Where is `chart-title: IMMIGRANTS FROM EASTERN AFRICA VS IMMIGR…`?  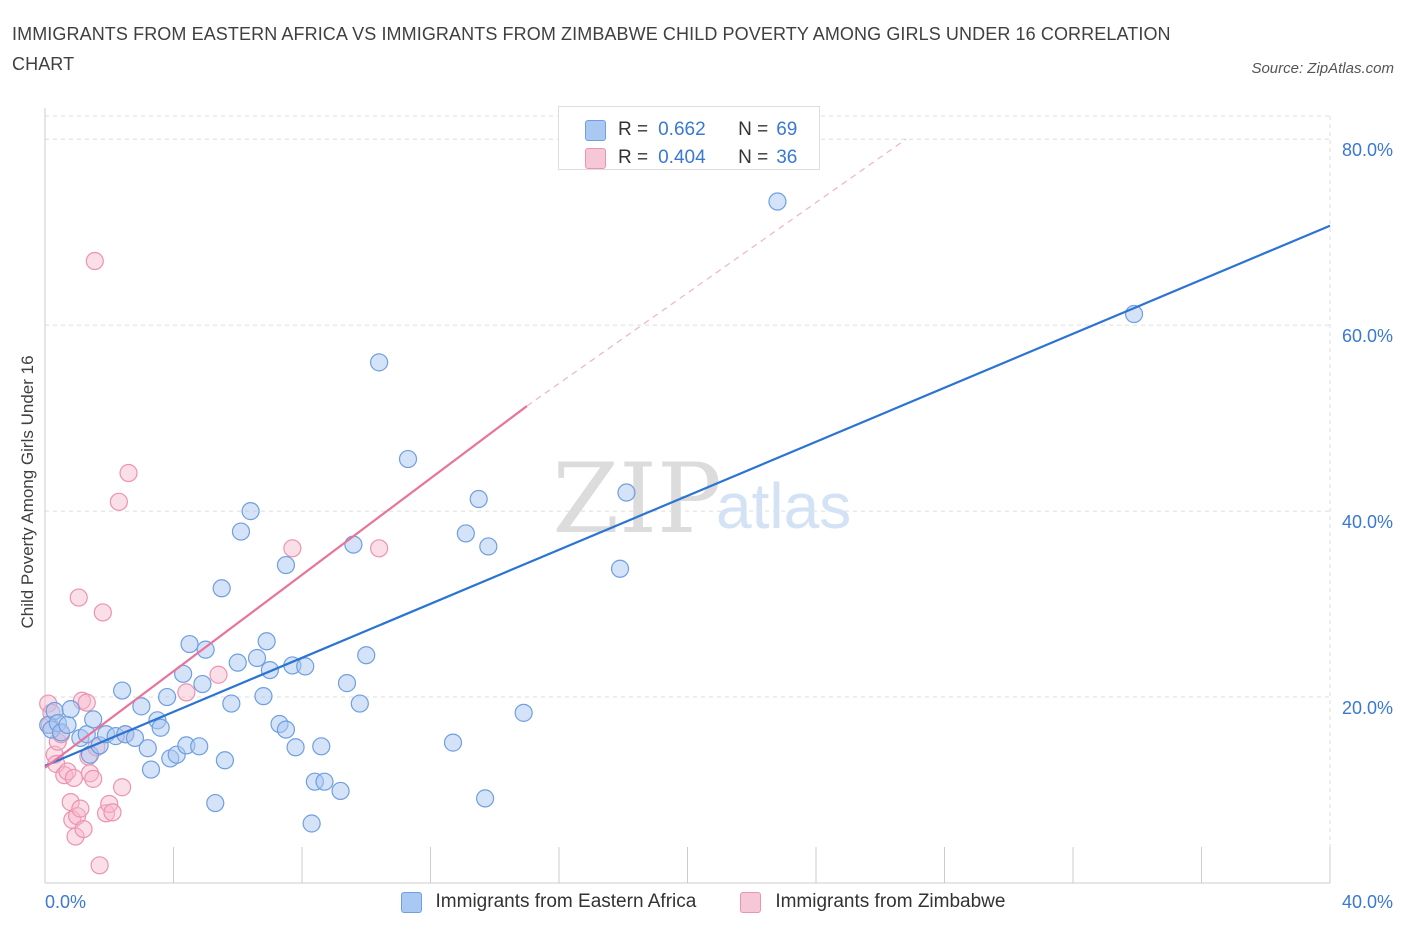
chart-title: IMMIGRANTS FROM EASTERN AFRICA VS IMMIGR… is located at coordinates (591, 49).